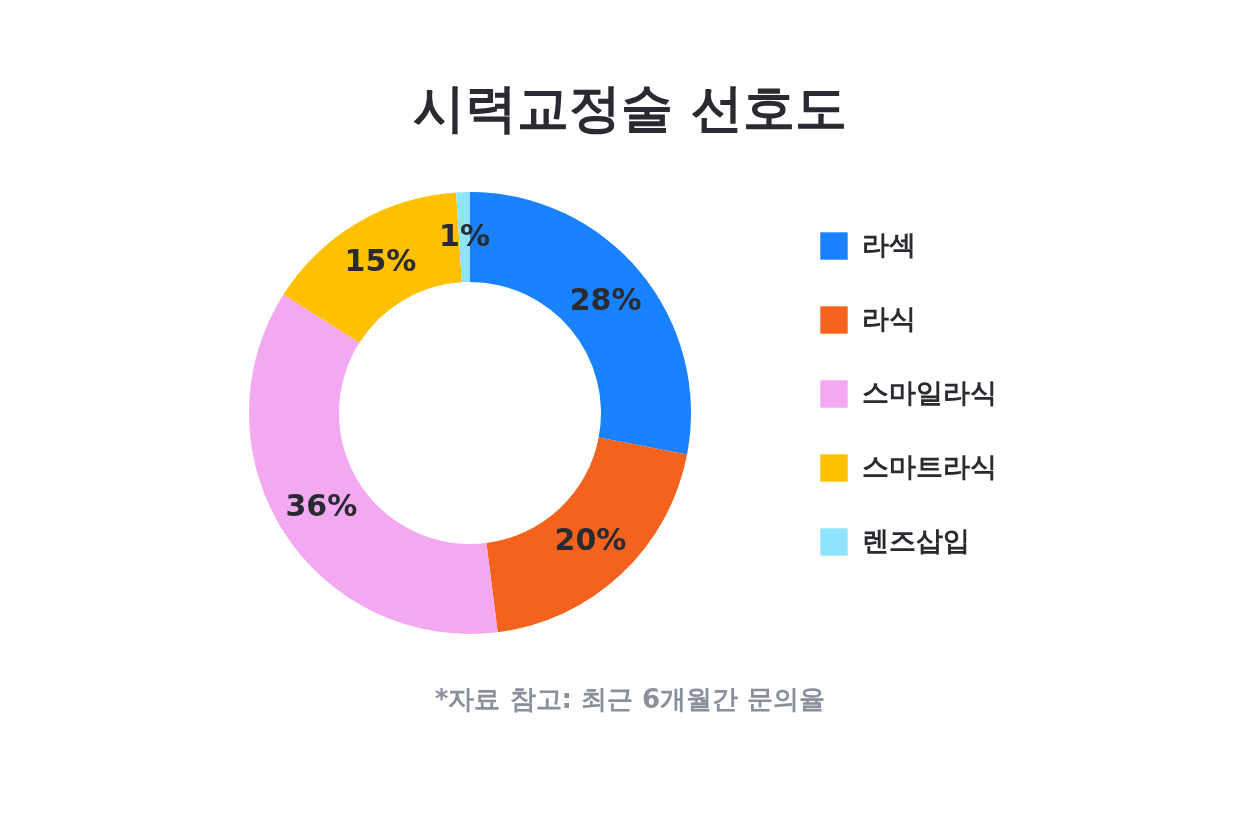 The image size is (1260, 816). What do you see at coordinates (590, 540) in the screenshot?
I see `data-label: 20%` at bounding box center [590, 540].